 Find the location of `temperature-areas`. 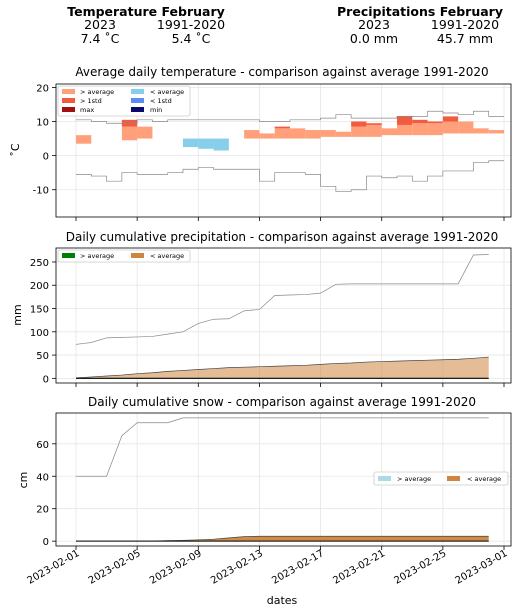

temperature-areas is located at coordinates (290, 133).